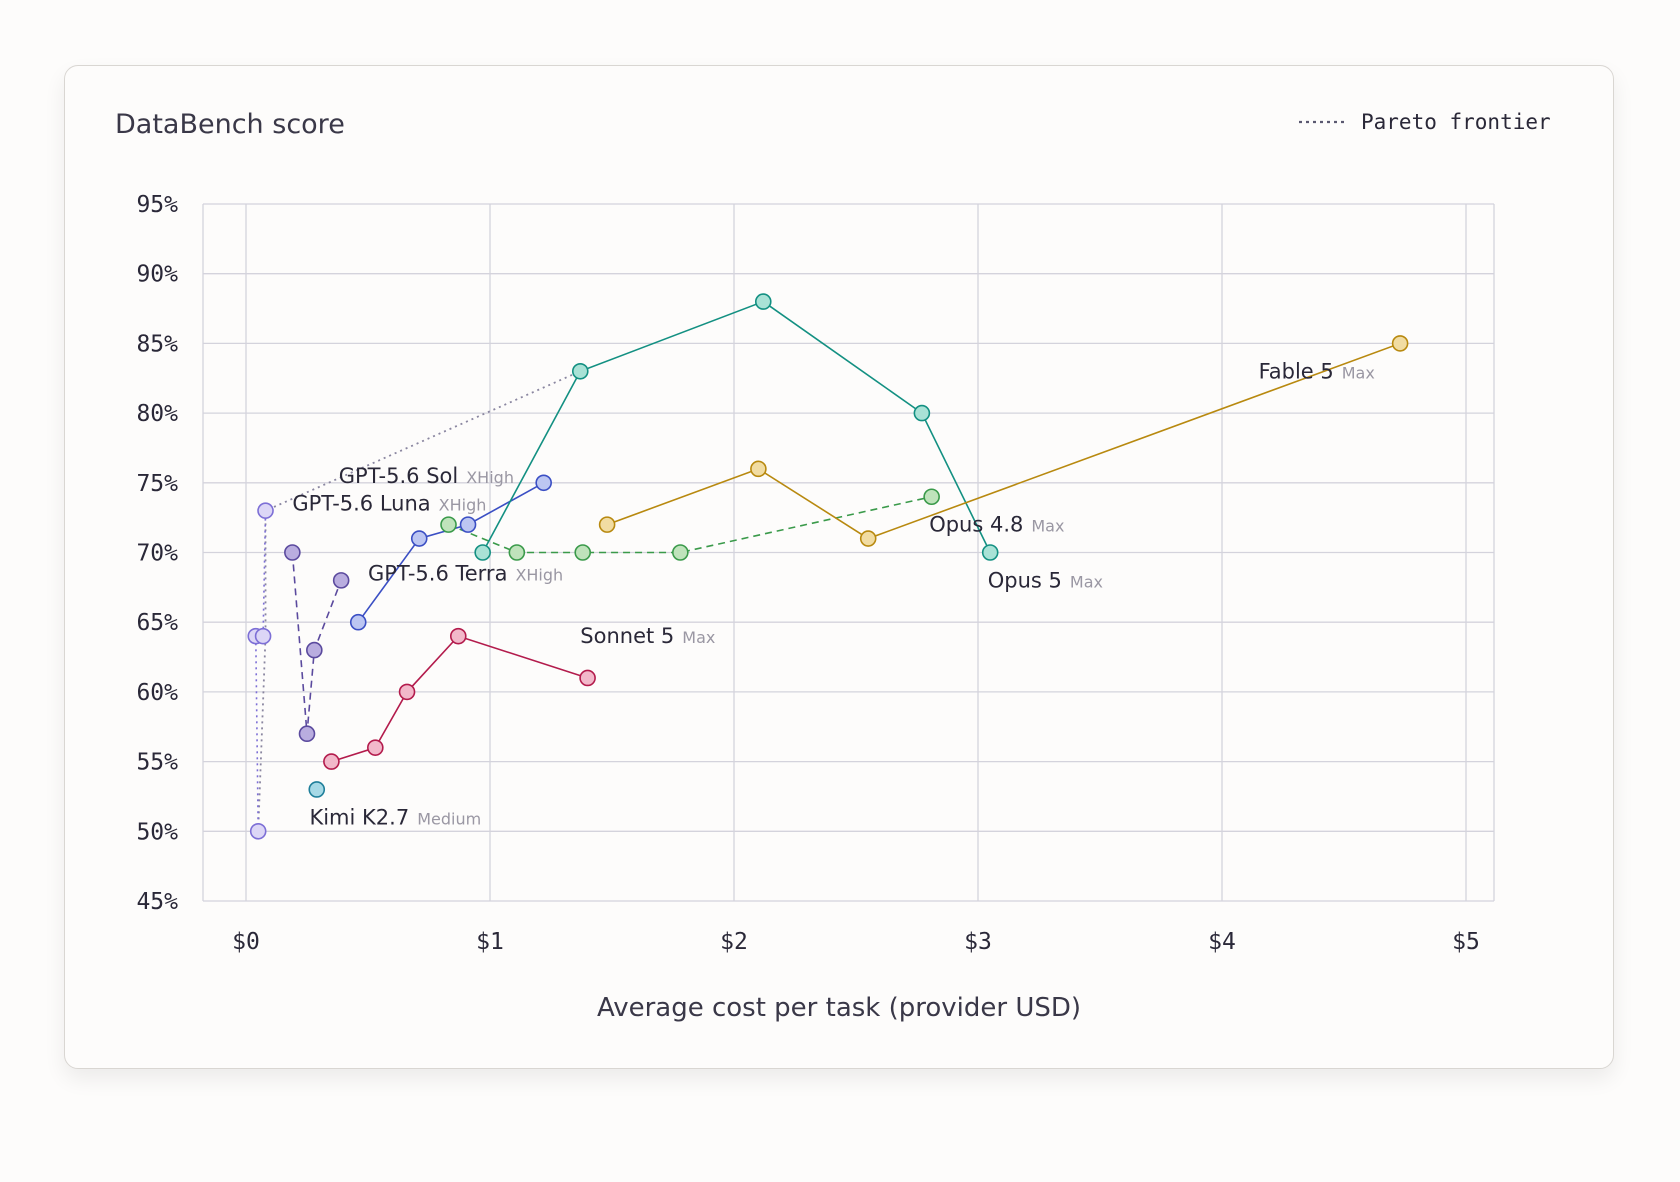 The image size is (1680, 1182). Describe the element at coordinates (978, 942) in the screenshot. I see `x-tick-label: $3` at that location.